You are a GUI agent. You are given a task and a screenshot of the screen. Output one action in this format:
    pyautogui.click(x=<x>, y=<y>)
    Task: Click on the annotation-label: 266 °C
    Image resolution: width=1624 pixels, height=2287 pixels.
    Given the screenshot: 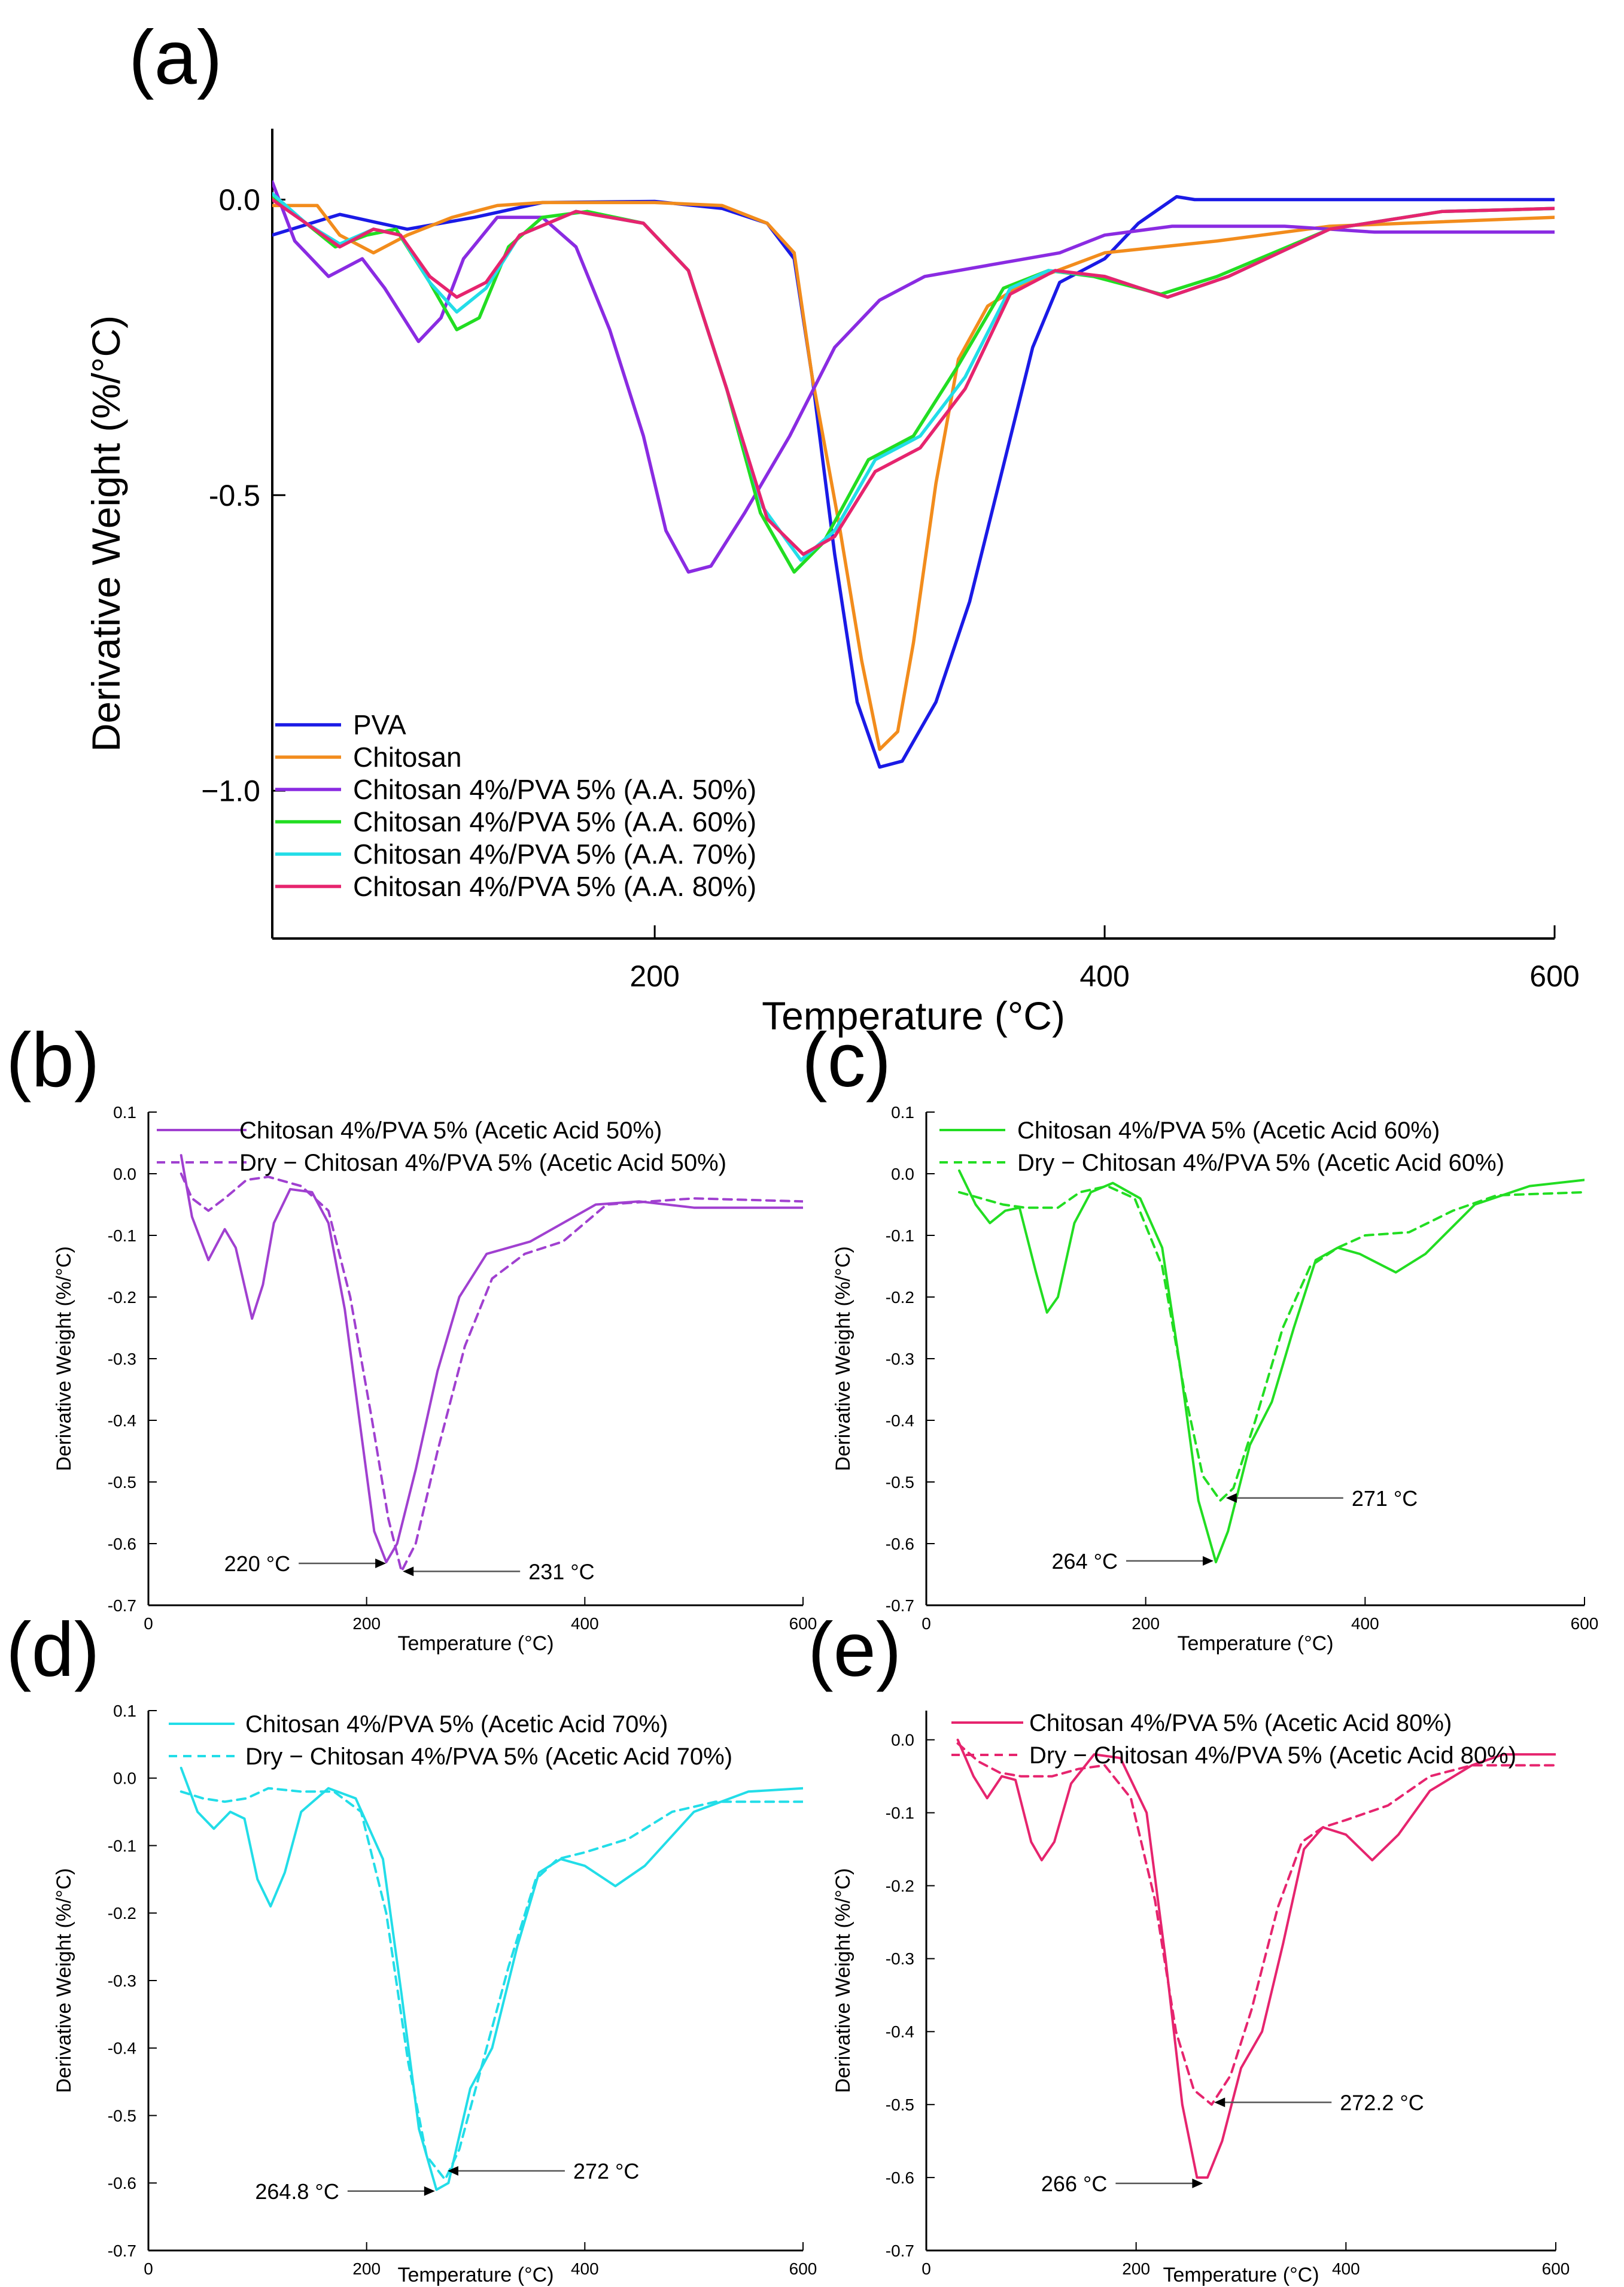 What is the action you would take?
    pyautogui.click(x=1074, y=2183)
    